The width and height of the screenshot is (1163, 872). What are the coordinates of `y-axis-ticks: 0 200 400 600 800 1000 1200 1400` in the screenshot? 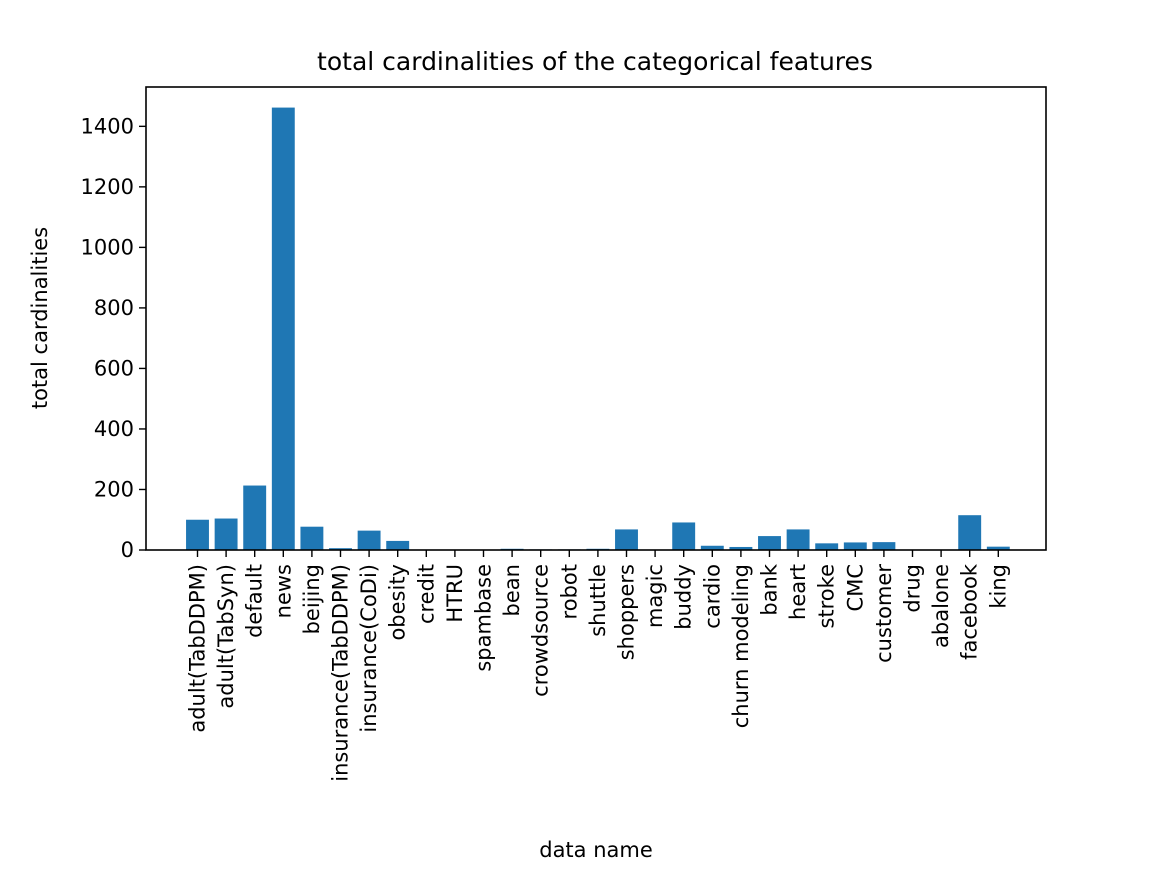 It's located at (113, 338).